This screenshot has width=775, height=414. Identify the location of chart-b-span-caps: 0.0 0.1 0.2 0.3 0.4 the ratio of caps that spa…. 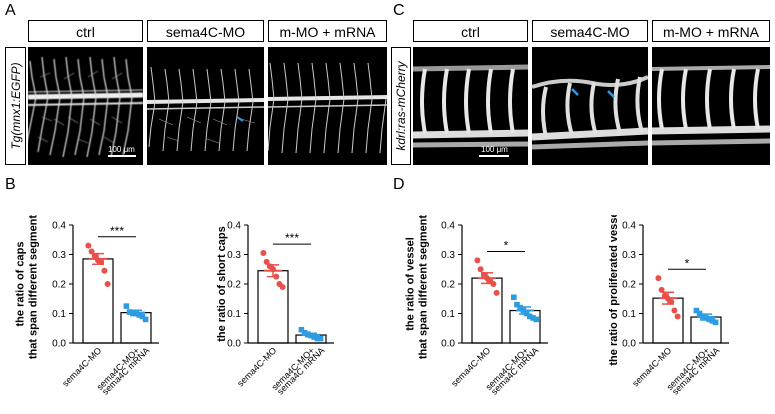
(87, 306).